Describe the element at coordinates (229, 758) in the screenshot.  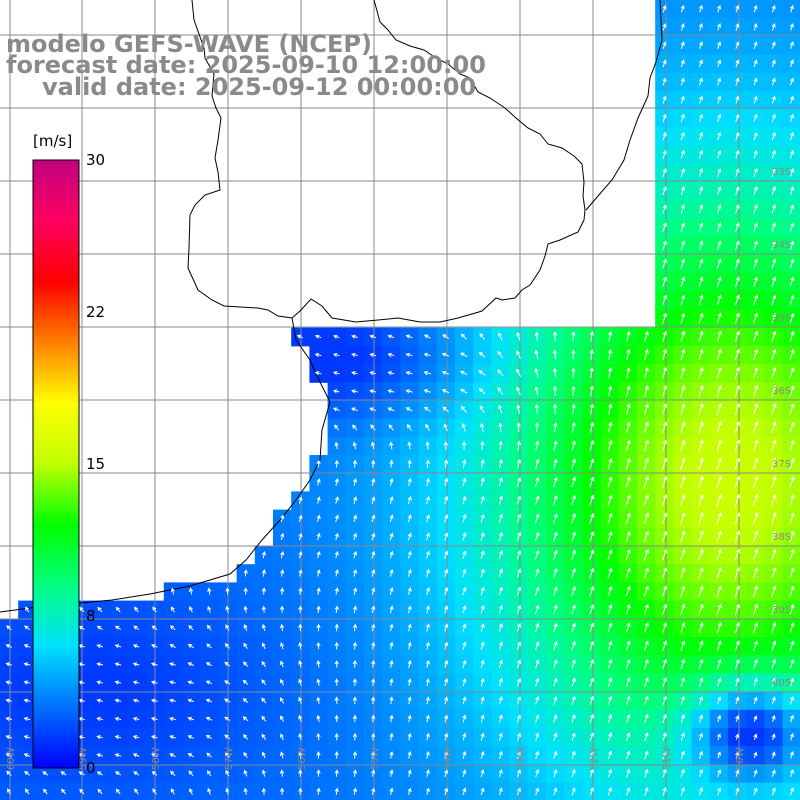
I see `longitude-label: 57W` at that location.